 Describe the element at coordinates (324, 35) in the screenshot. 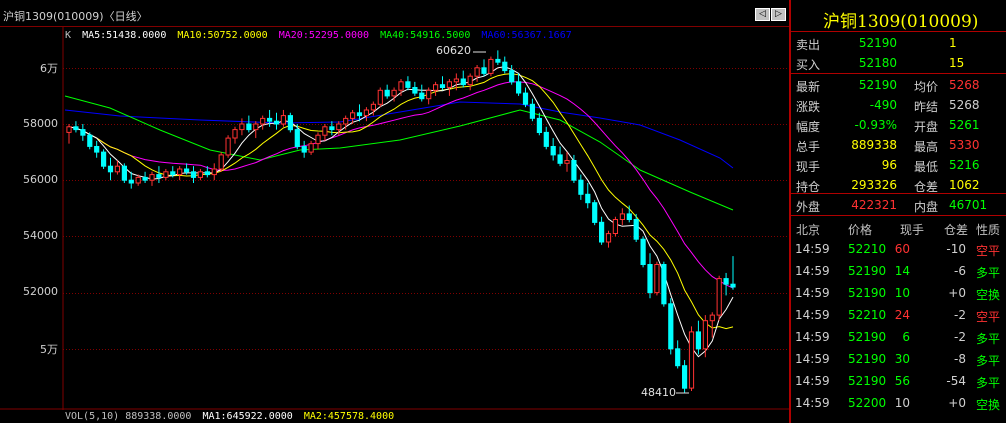

I see `ma20-label: MA20:52295.0000` at that location.